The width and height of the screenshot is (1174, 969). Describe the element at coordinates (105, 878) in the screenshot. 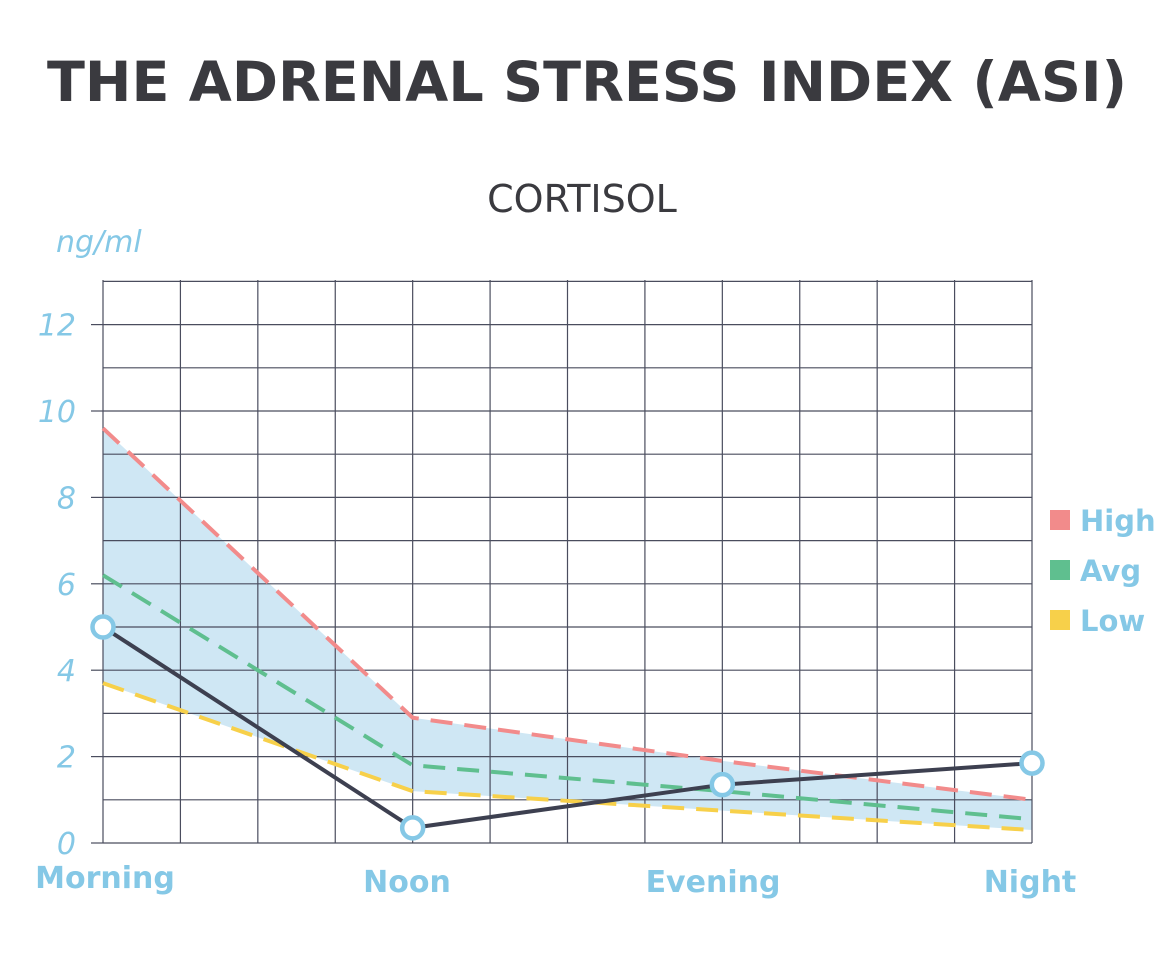

I see `x-tick-label-morning: Morning` at that location.